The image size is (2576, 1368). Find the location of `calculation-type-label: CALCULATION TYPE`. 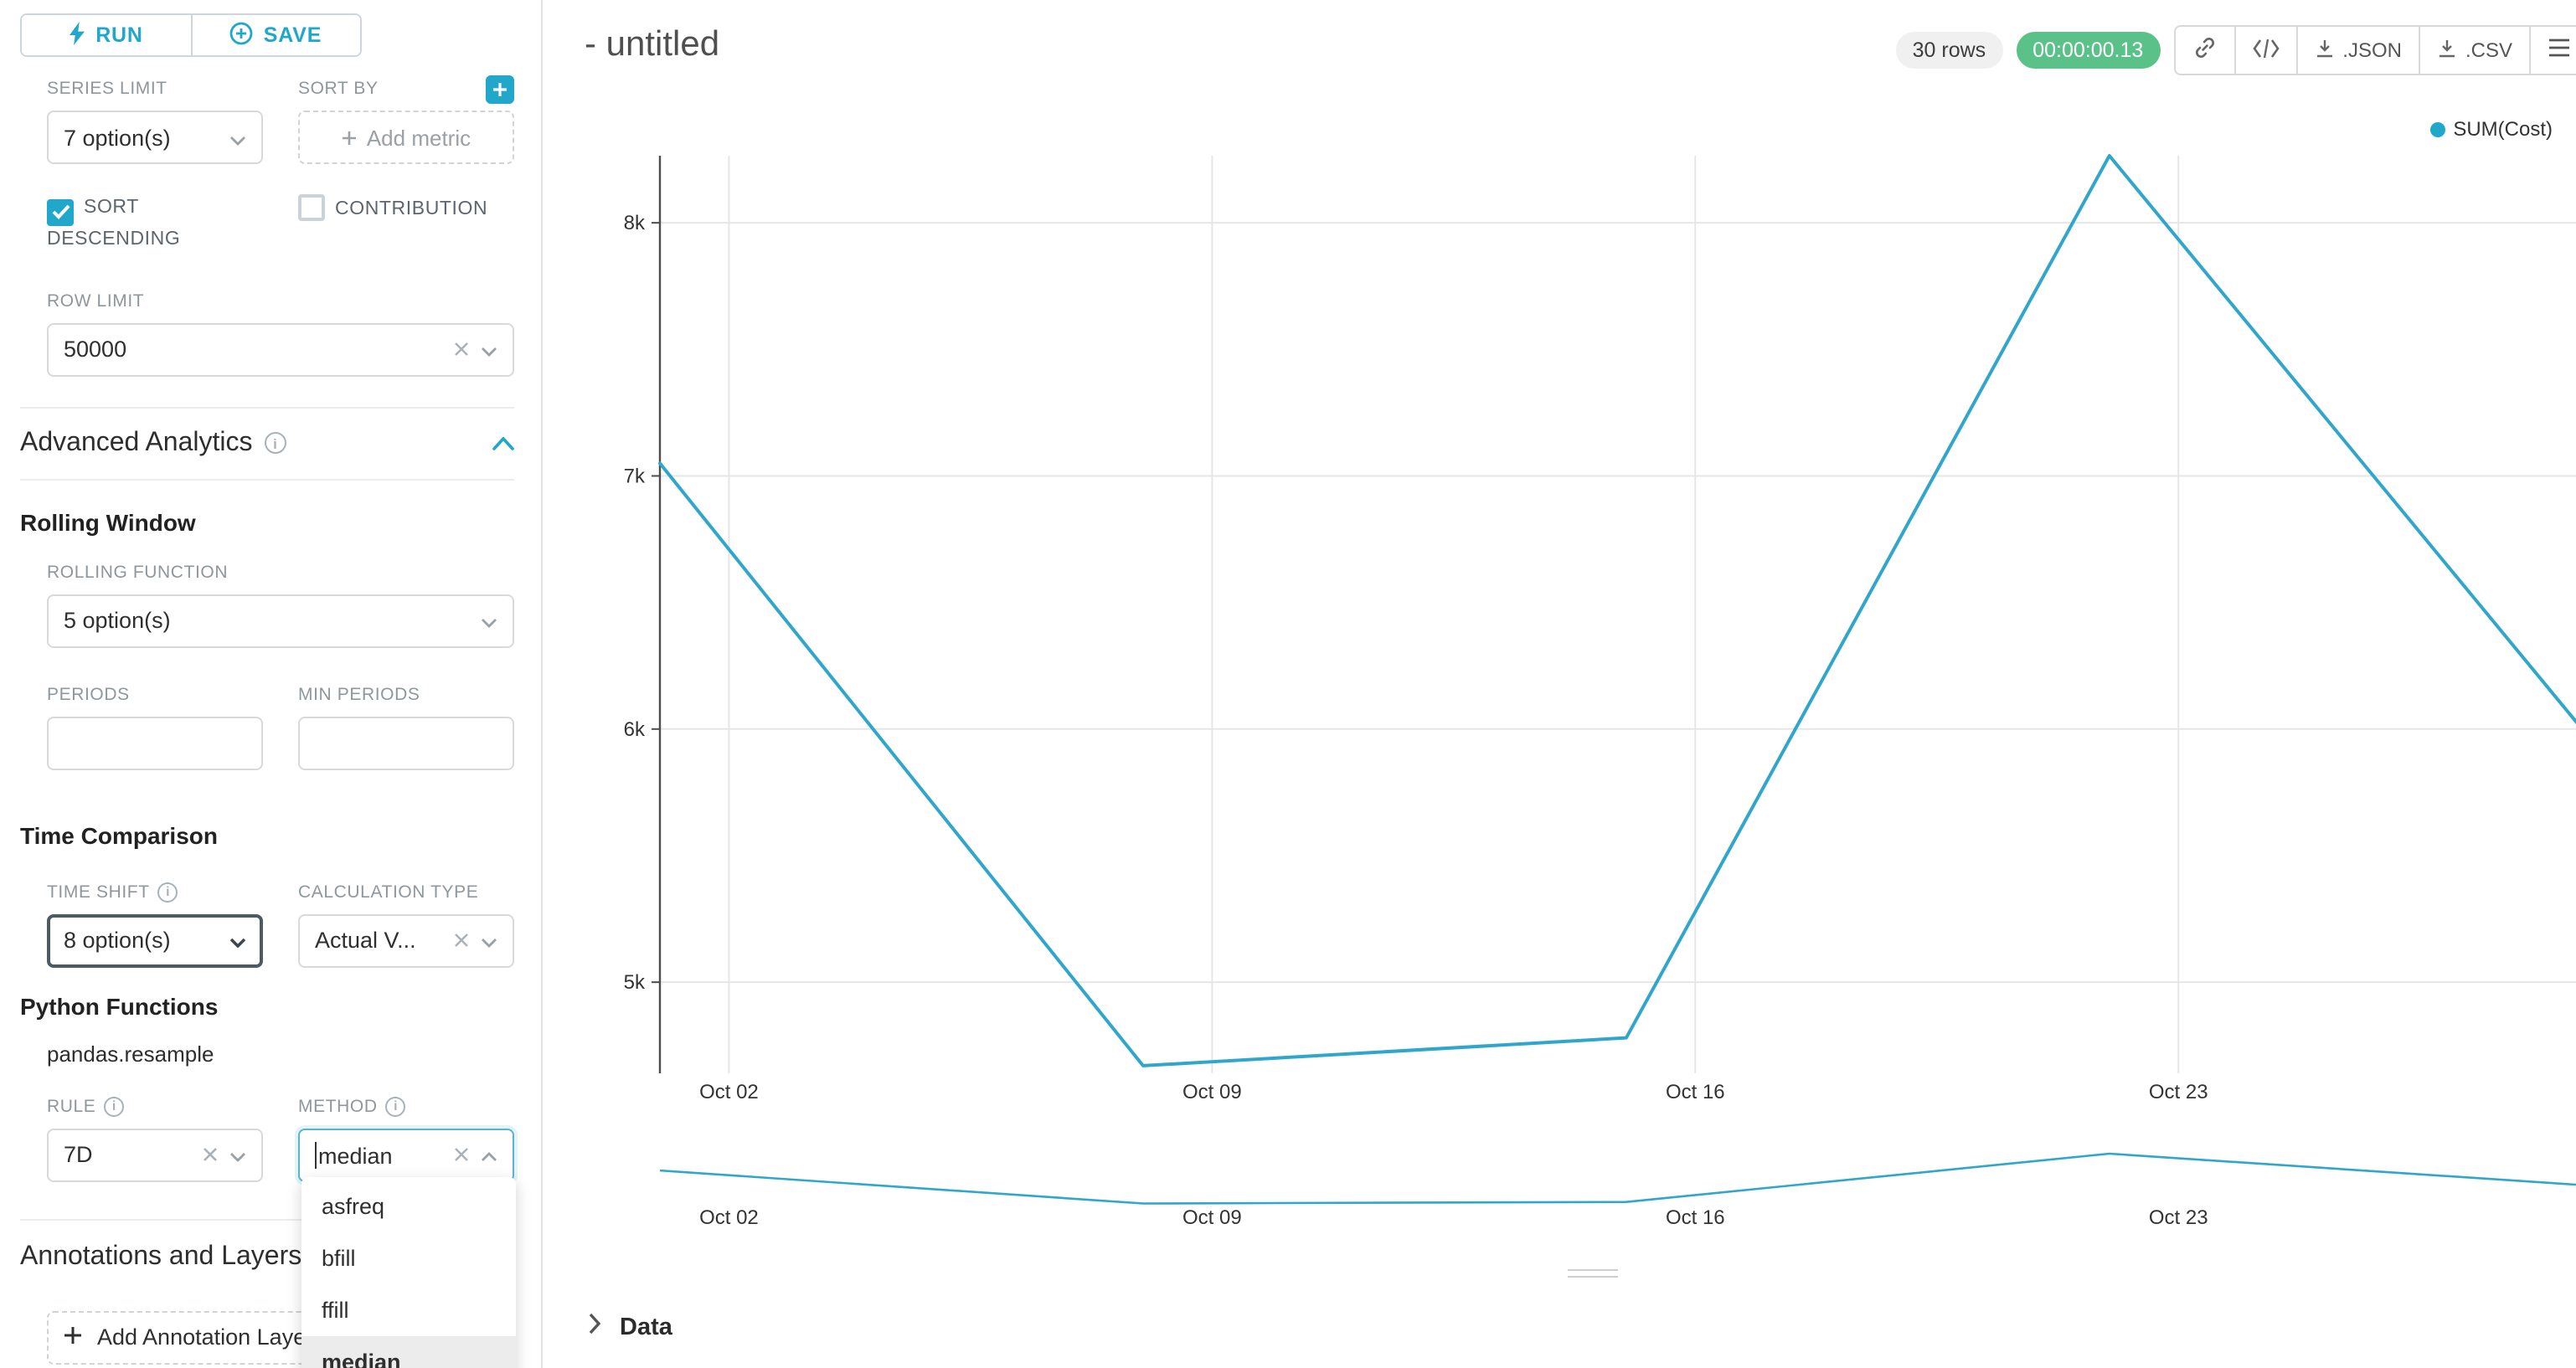

calculation-type-label: CALCULATION TYPE is located at coordinates (388, 892).